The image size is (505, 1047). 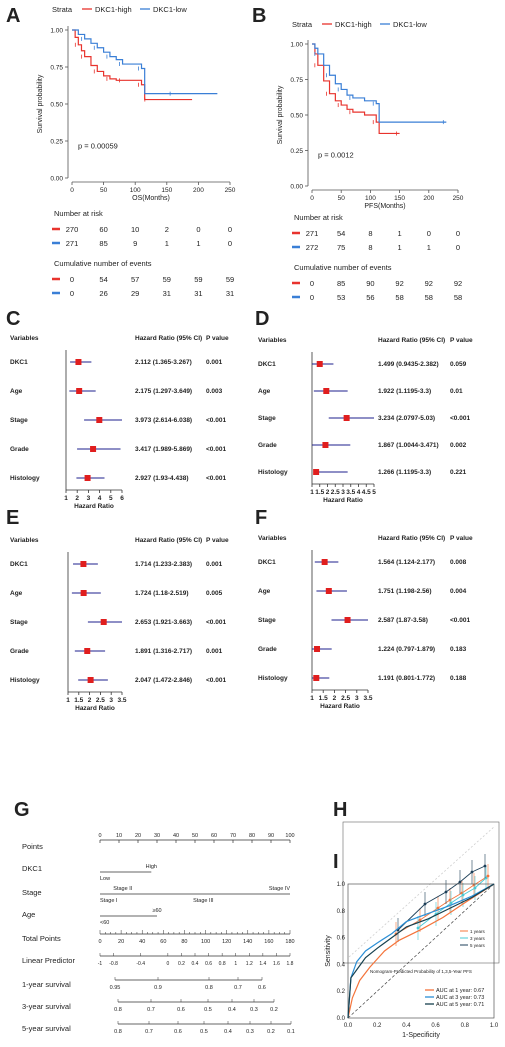 What do you see at coordinates (460, 418) in the screenshot?
I see `forest-d-row-p: <0.001` at bounding box center [460, 418].